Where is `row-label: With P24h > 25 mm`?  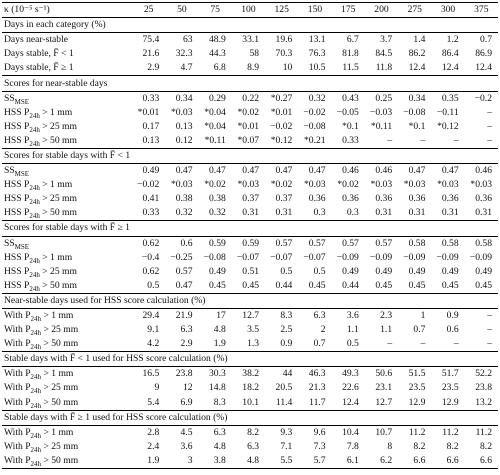
row-label: With P24h > 25 mm is located at coordinates (67, 447).